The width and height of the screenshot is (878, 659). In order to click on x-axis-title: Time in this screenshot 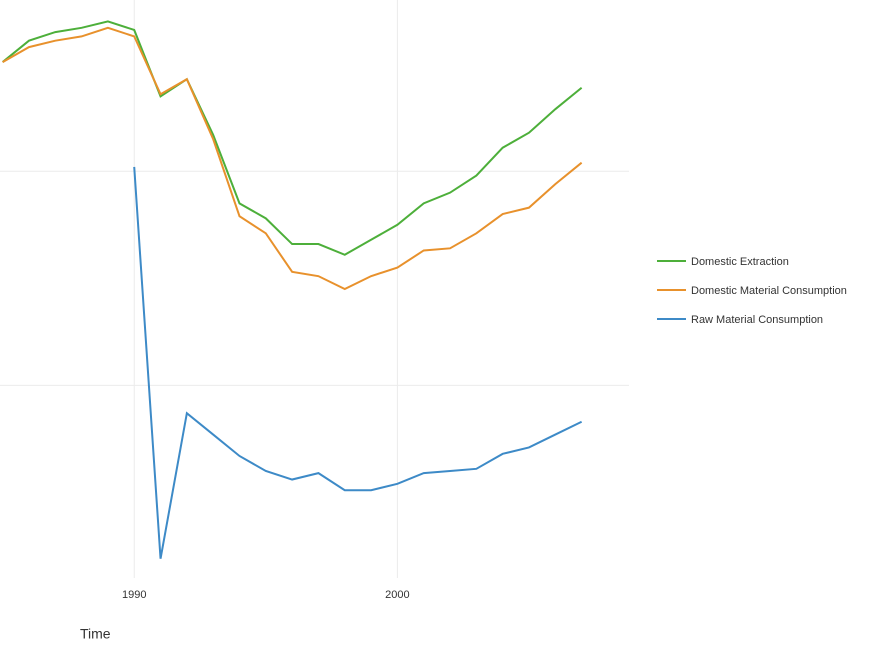, I will do `click(95, 634)`.